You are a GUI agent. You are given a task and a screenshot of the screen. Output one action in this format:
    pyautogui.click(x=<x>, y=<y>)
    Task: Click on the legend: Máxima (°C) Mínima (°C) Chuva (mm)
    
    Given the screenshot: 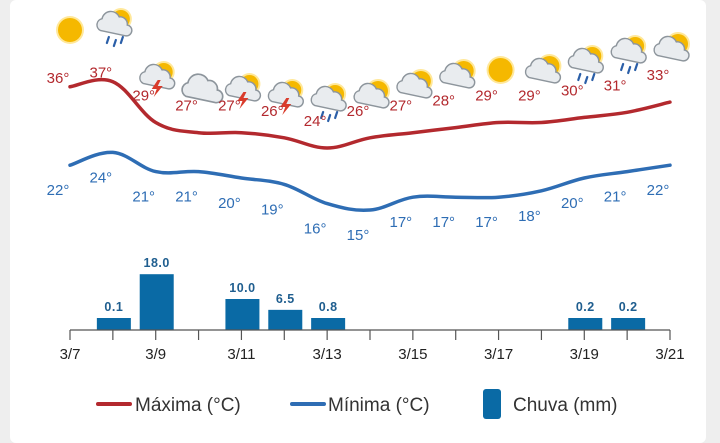 What is the action you would take?
    pyautogui.click(x=357, y=404)
    